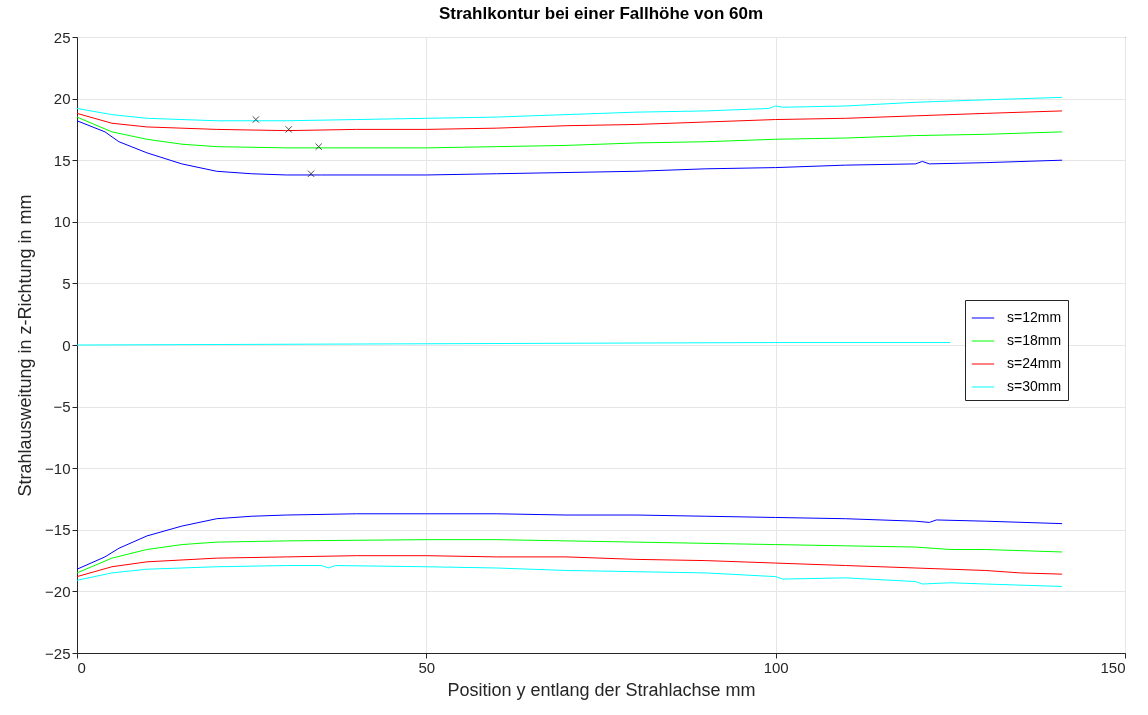  What do you see at coordinates (66, 345) in the screenshot?
I see `y-tick-label: 0` at bounding box center [66, 345].